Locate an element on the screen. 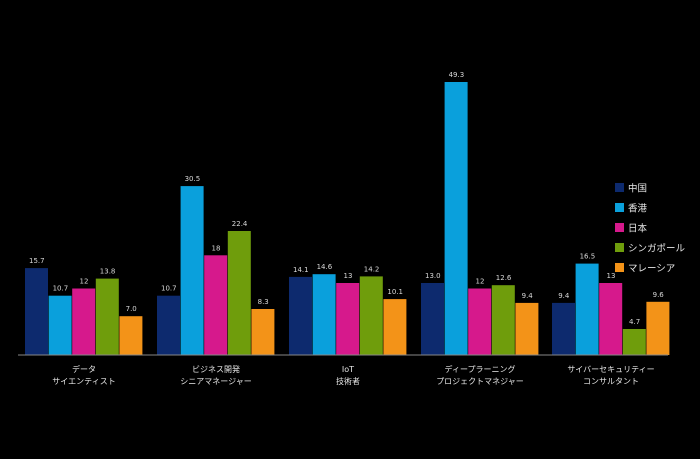  category-label: 技術者 is located at coordinates (348, 381).